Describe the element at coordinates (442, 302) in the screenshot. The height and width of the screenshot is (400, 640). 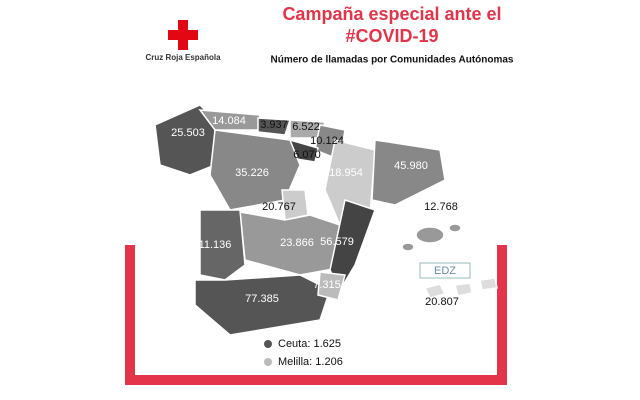
I see `region-label: 20.807` at that location.